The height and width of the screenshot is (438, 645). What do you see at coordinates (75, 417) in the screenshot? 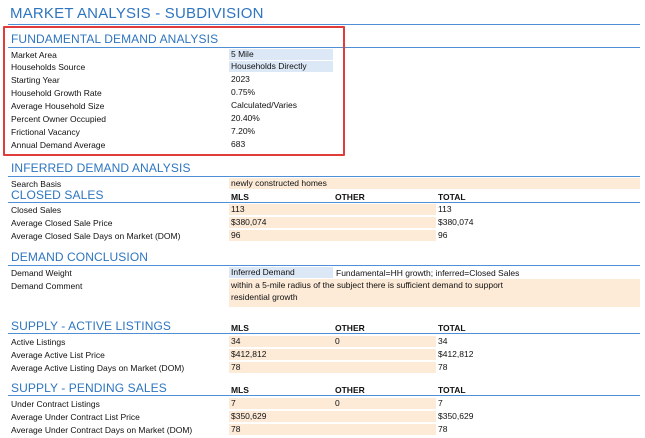
I see `avg-under-contract-price-label: Average Under Contract List Price` at bounding box center [75, 417].